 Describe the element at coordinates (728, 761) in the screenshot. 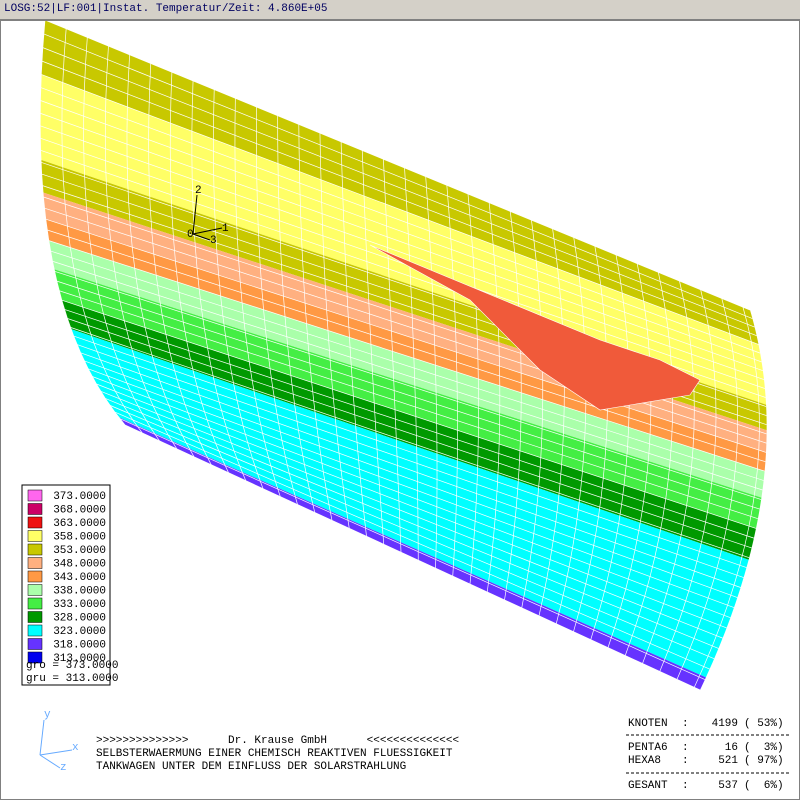

I see `stat-count: 521` at that location.